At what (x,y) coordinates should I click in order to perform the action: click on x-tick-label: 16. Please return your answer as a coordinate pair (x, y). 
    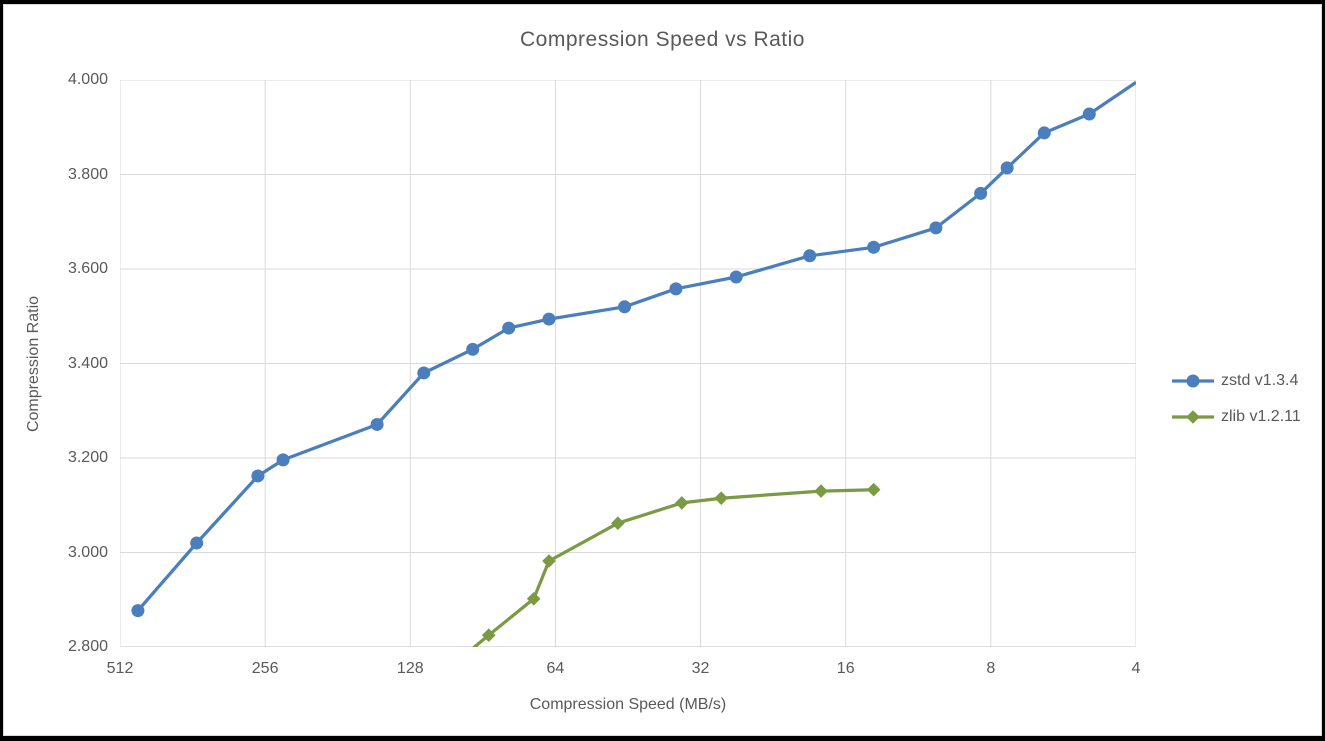
    Looking at the image, I should click on (845, 668).